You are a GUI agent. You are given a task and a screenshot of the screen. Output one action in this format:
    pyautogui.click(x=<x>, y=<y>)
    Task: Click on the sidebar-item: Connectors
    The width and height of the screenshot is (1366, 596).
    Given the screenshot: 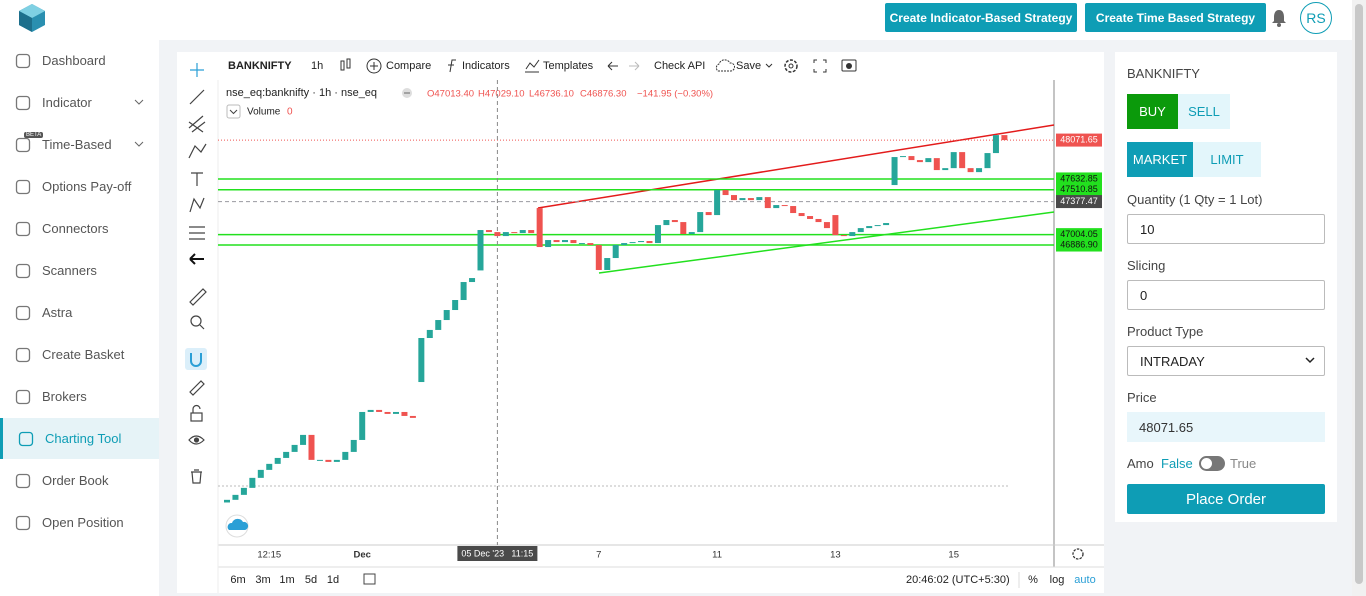 What is the action you would take?
    pyautogui.click(x=79, y=228)
    